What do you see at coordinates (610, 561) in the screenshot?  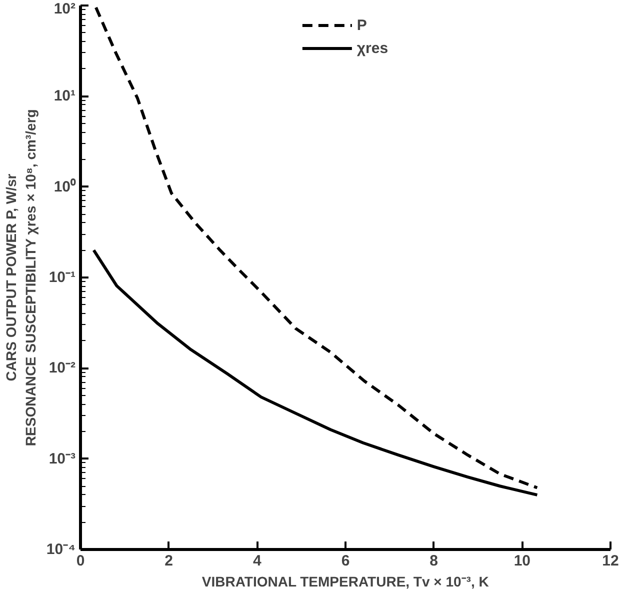 I see `x-tick-label: 12` at bounding box center [610, 561].